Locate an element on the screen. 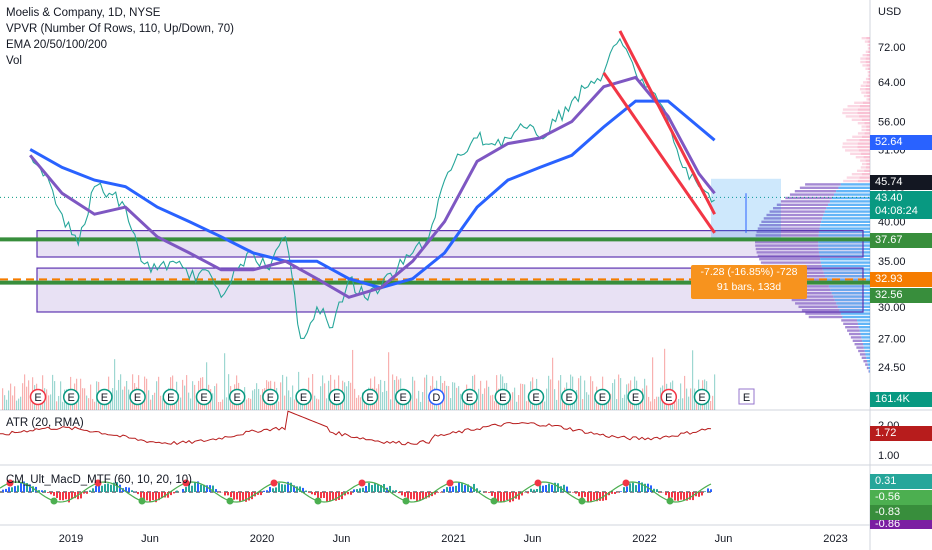  future-event-label: E is located at coordinates (746, 398).